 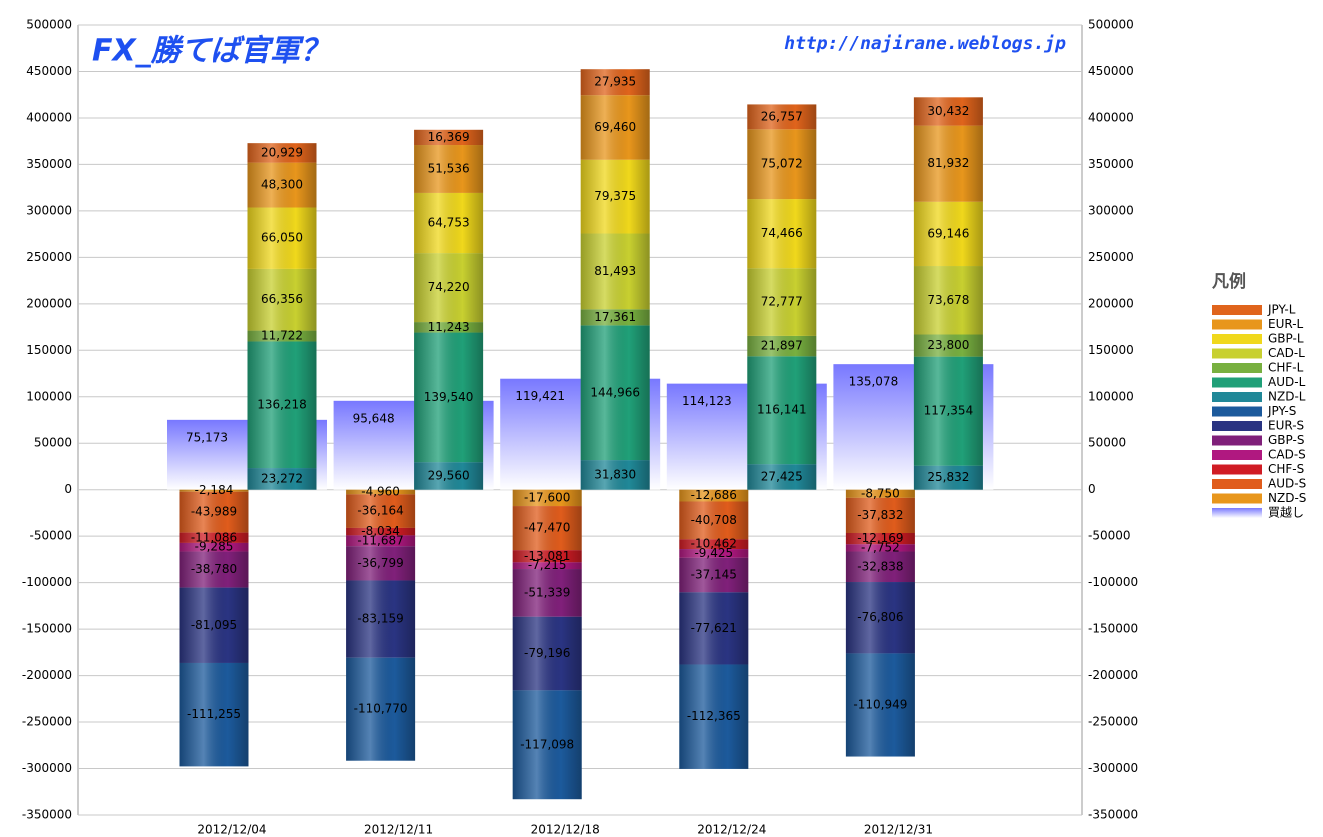 I want to click on value-label: 119,421, so click(x=540, y=396).